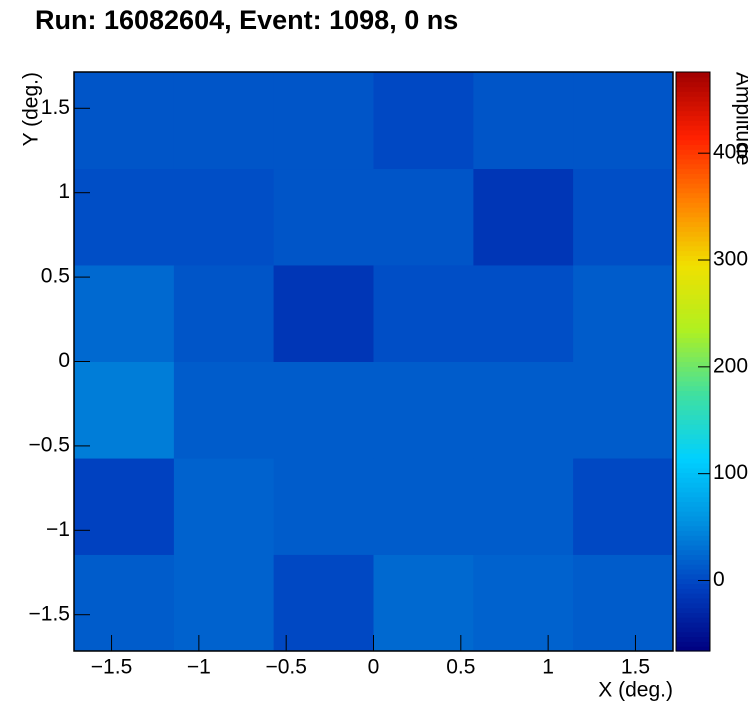 Image resolution: width=748 pixels, height=724 pixels. Describe the element at coordinates (460, 667) in the screenshot. I see `x-tick-label: 0.5` at that location.